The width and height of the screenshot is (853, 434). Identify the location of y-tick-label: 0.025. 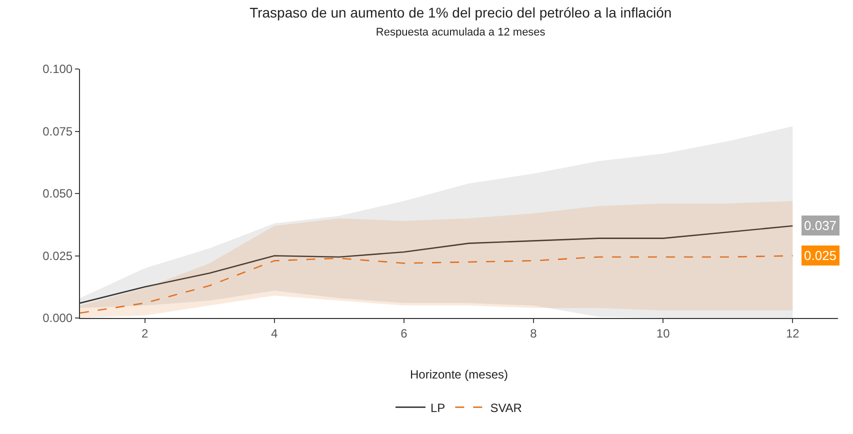
(57, 255).